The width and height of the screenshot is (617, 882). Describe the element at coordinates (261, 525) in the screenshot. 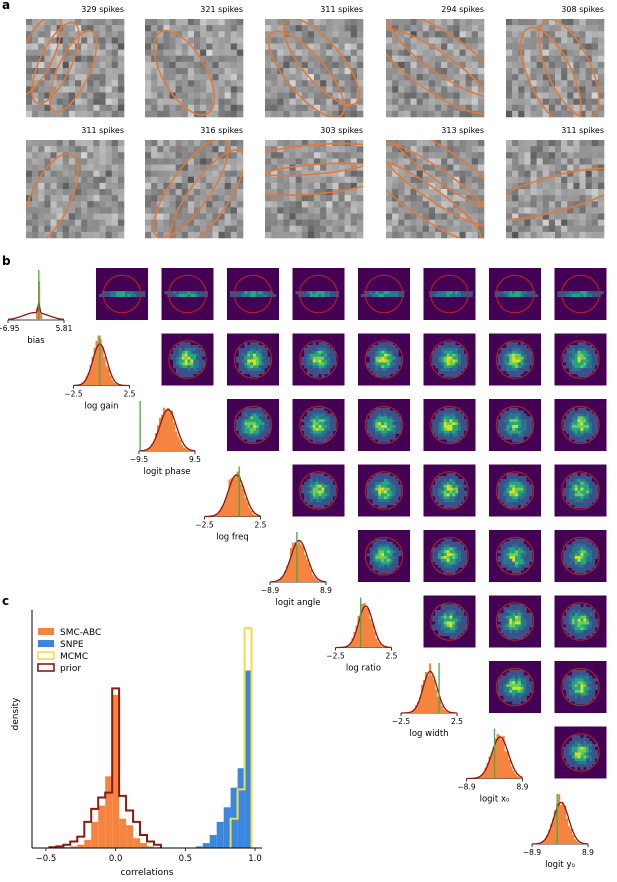

I see `tick-label: 2.5` at that location.